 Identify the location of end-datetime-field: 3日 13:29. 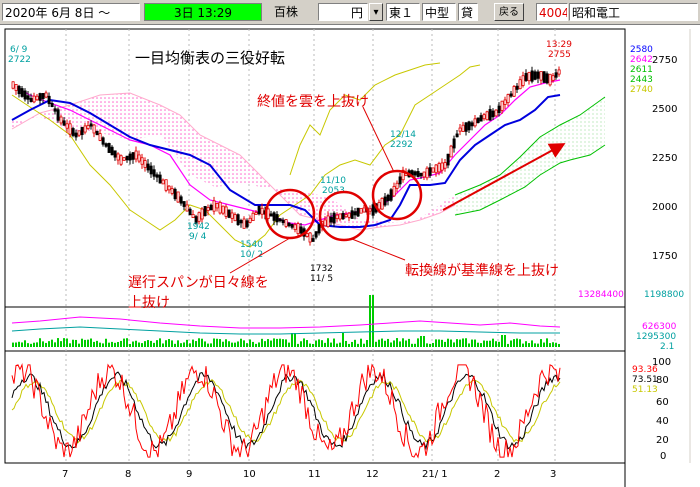
(203, 12).